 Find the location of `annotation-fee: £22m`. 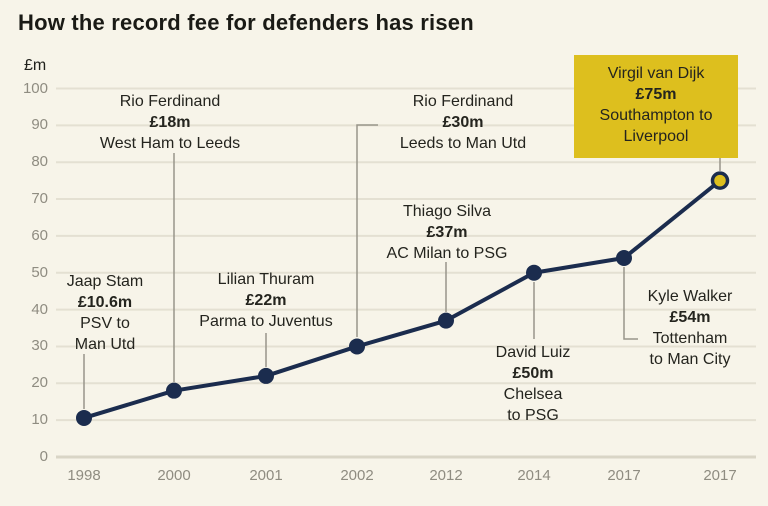

annotation-fee: £22m is located at coordinates (266, 300).